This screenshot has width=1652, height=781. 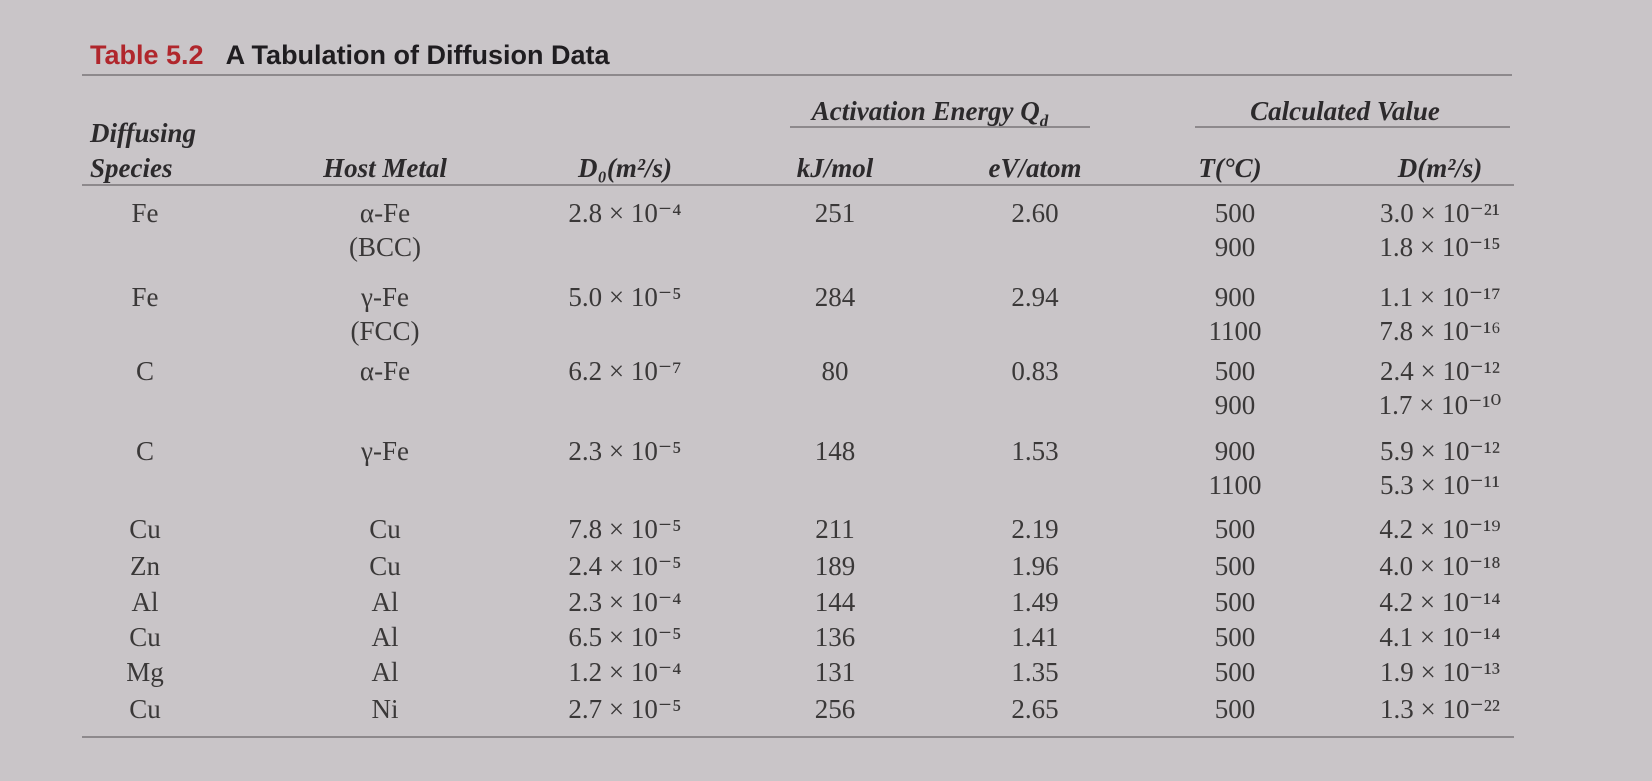 I want to click on d0: 2.3 × 10⁻⁵, so click(x=625, y=451).